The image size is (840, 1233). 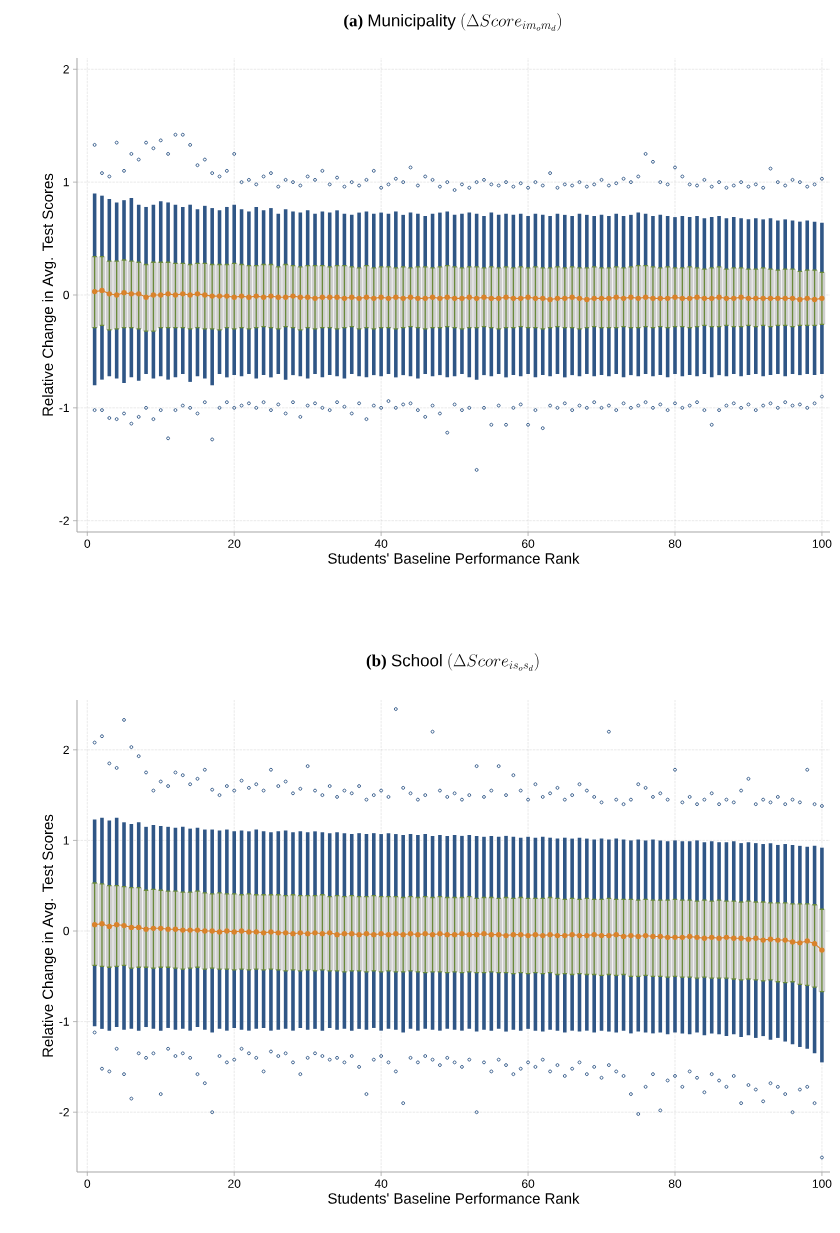 I want to click on chart-title: $\textbf{(a)}\ \textrm{Municipality}\ (\Delta Score_{im_om_d})$, so click(x=453, y=22).